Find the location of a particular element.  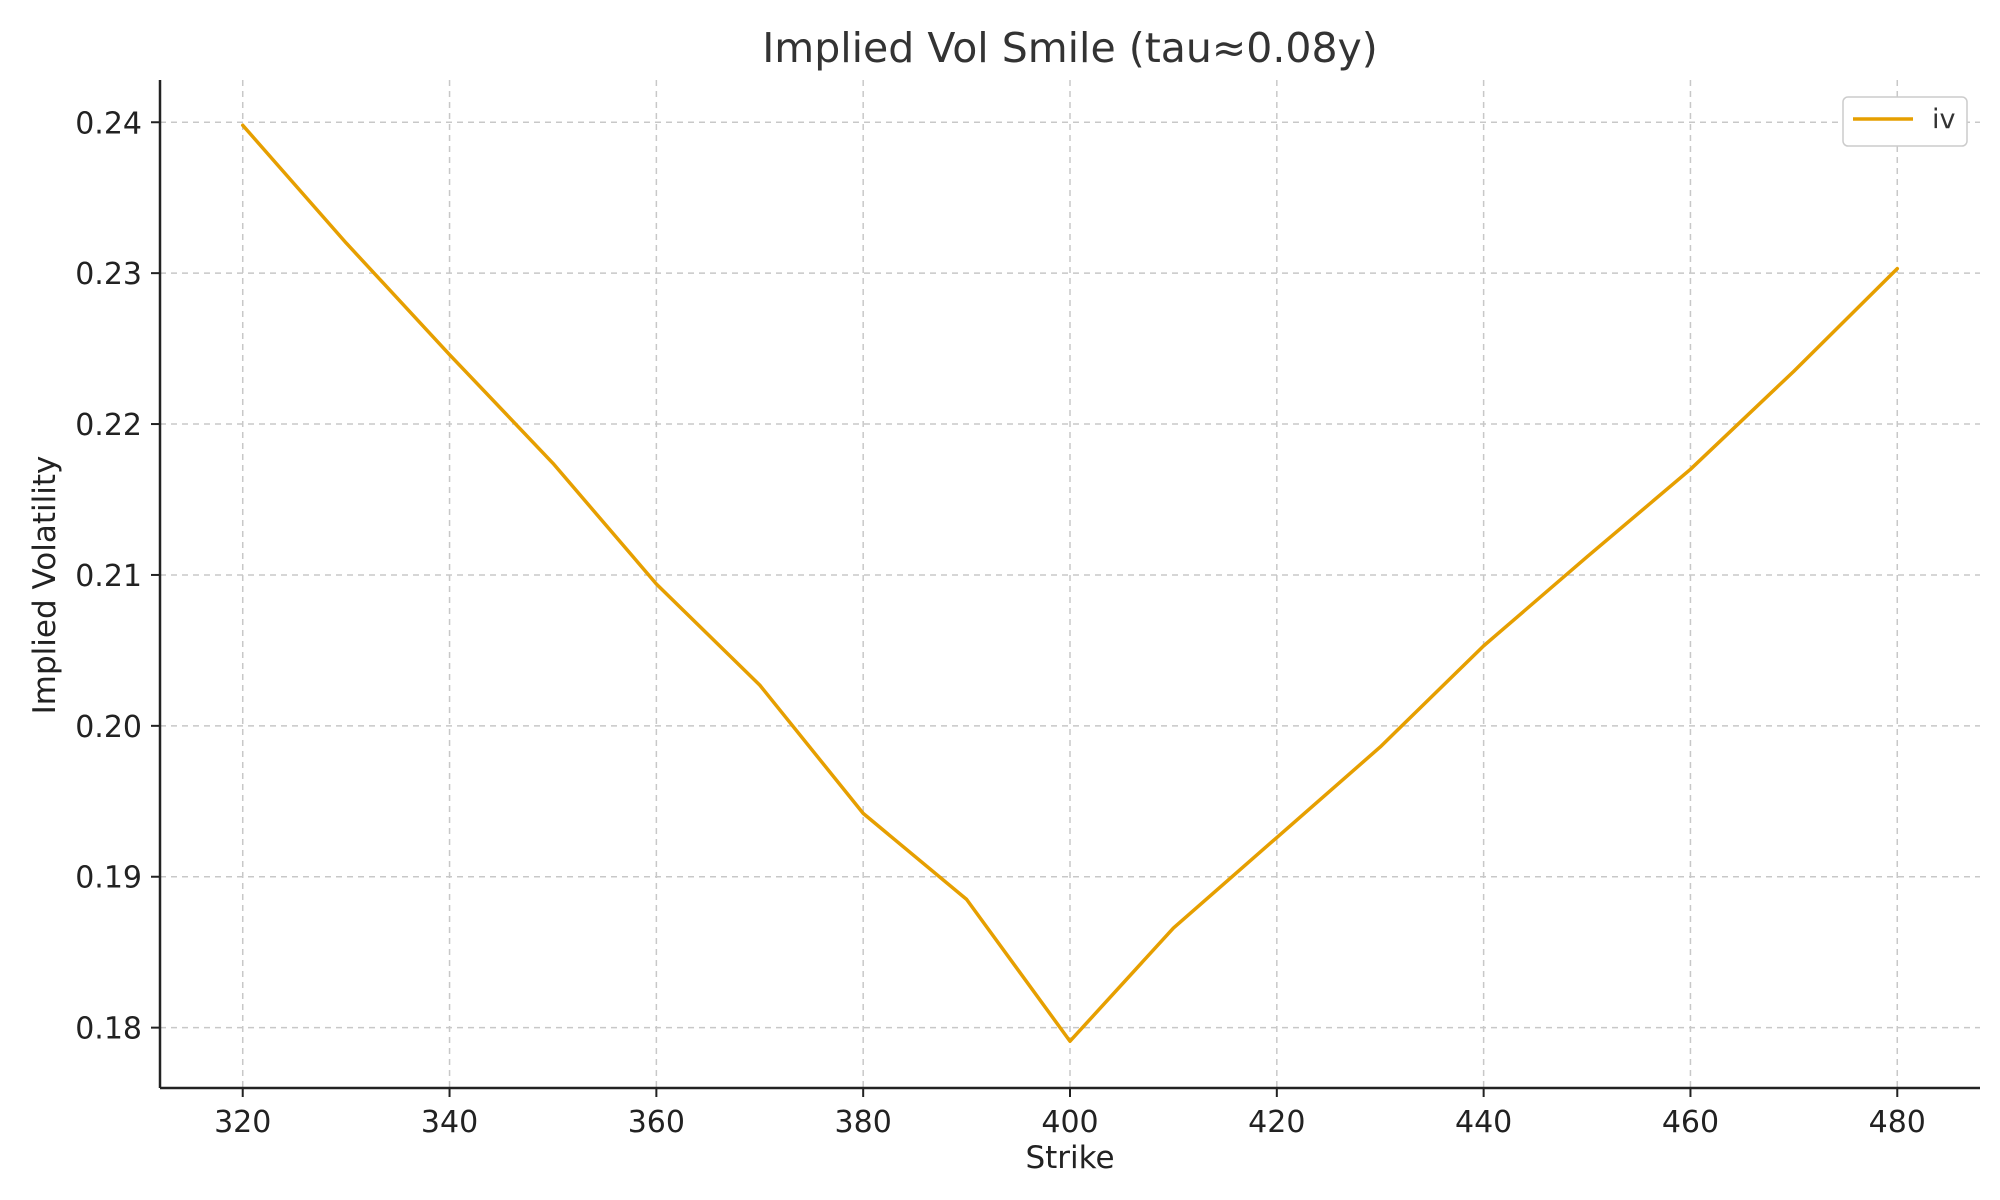

x-tick-label-340: 340 is located at coordinates (449, 1122).